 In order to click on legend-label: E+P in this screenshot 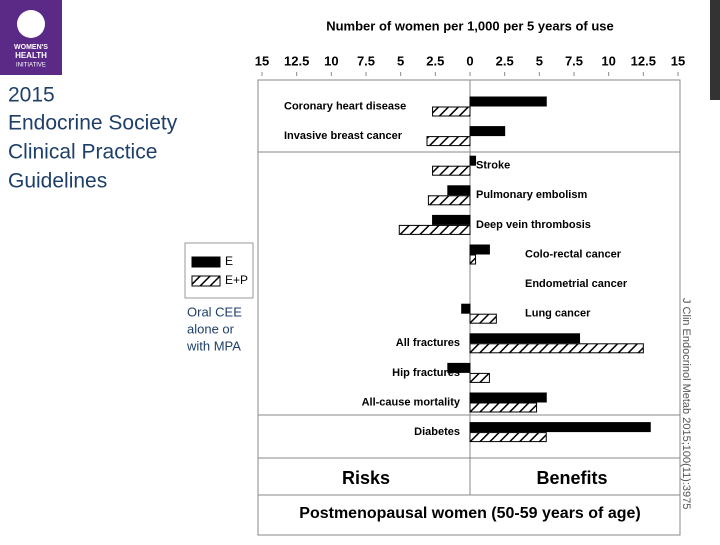, I will do `click(236, 280)`.